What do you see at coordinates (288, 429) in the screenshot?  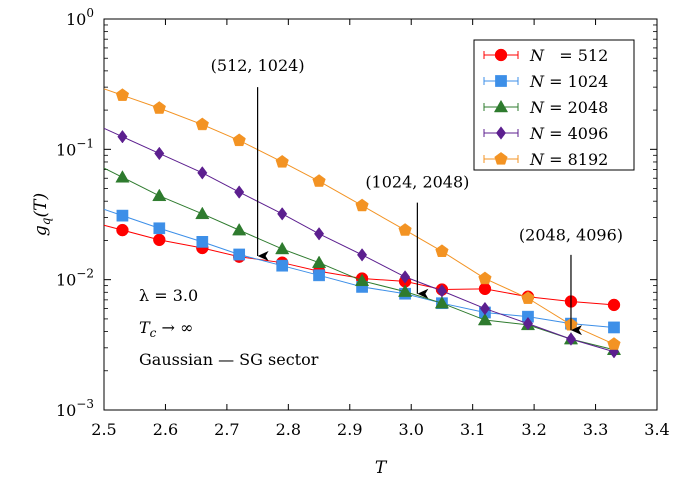 I see `x-tick-label: 2.8` at bounding box center [288, 429].